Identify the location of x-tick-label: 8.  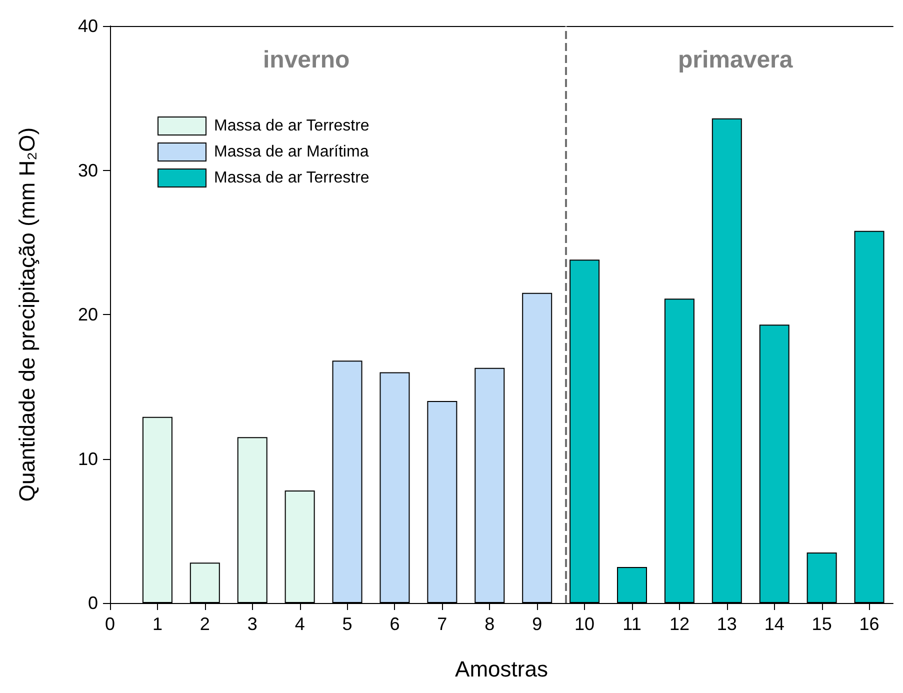
(489, 624).